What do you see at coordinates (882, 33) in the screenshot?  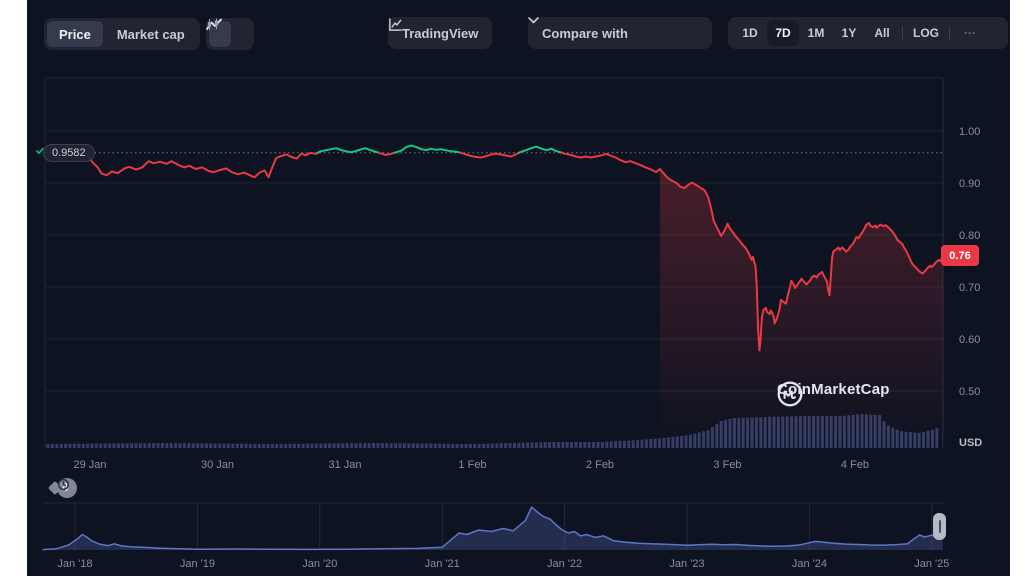 I see `range-all-button: All` at bounding box center [882, 33].